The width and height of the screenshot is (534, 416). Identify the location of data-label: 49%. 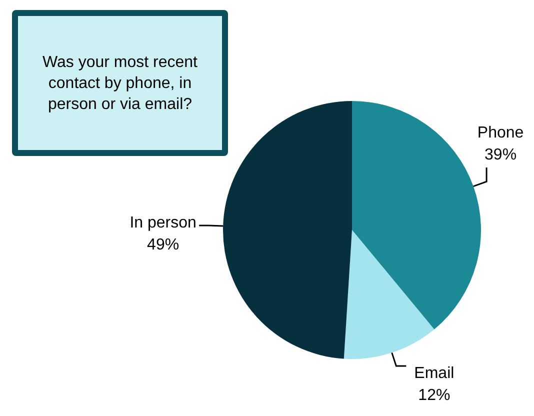
(163, 245).